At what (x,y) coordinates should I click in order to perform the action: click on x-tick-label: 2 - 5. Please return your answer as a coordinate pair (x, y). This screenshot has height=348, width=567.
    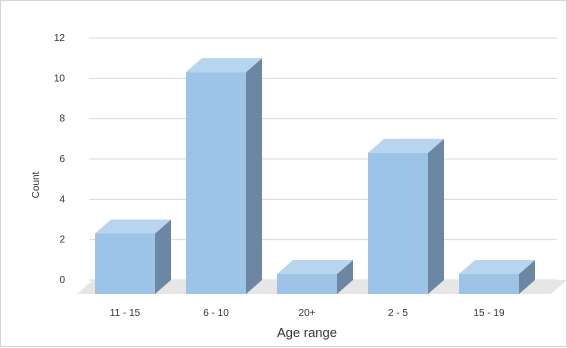
    Looking at the image, I should click on (398, 313).